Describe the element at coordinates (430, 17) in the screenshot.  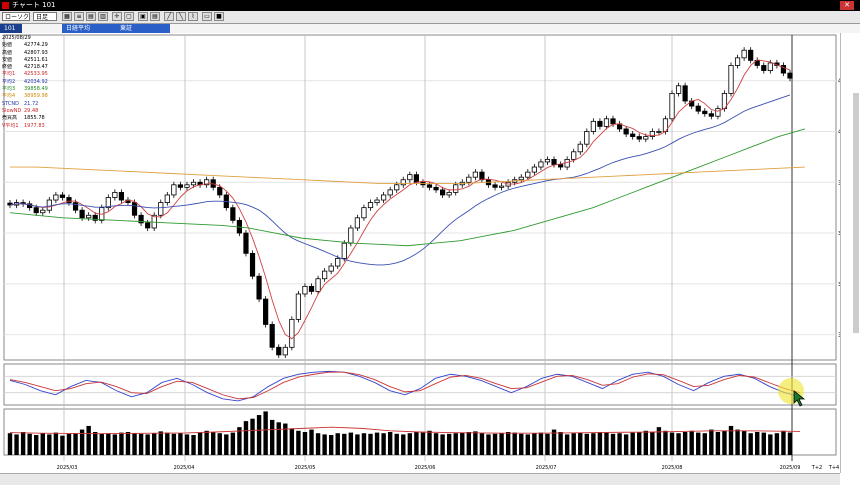
I see `toolbar: ローソク 日足 ▦ ≡ ▤ ▥ ✛ ▢ ▣ ▤ ╱ ╲ ⌇ ▭ ■` at that location.